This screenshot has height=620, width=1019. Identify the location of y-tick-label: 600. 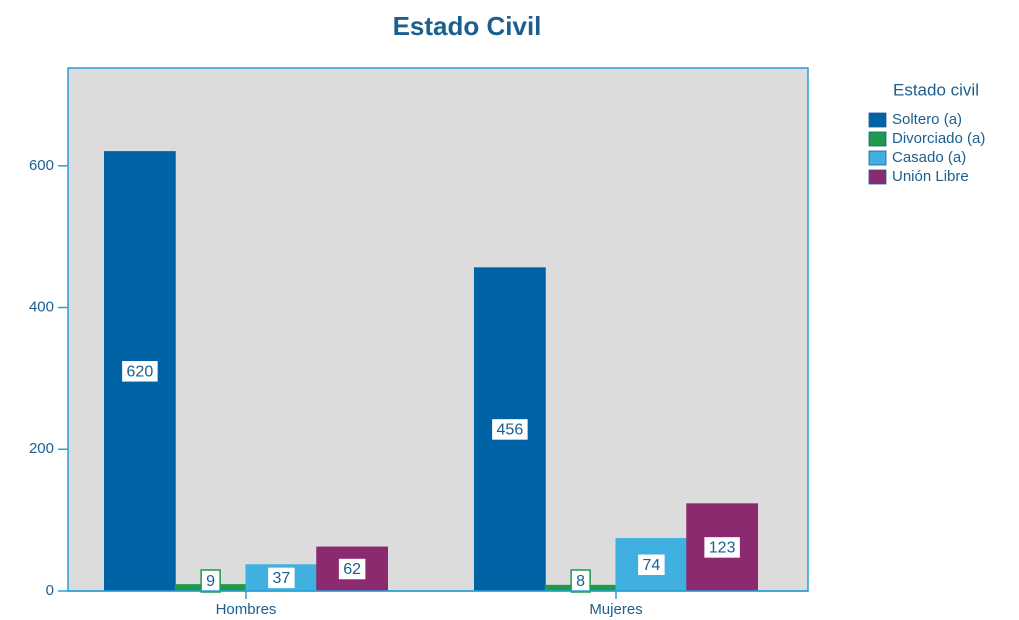
(41, 165).